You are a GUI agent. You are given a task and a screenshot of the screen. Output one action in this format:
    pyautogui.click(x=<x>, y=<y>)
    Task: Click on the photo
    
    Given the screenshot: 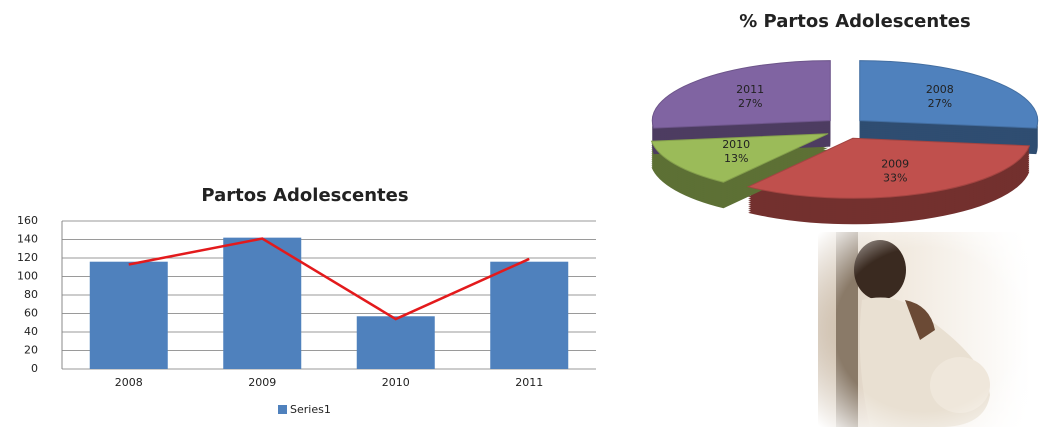 What is the action you would take?
    pyautogui.click(x=924, y=329)
    